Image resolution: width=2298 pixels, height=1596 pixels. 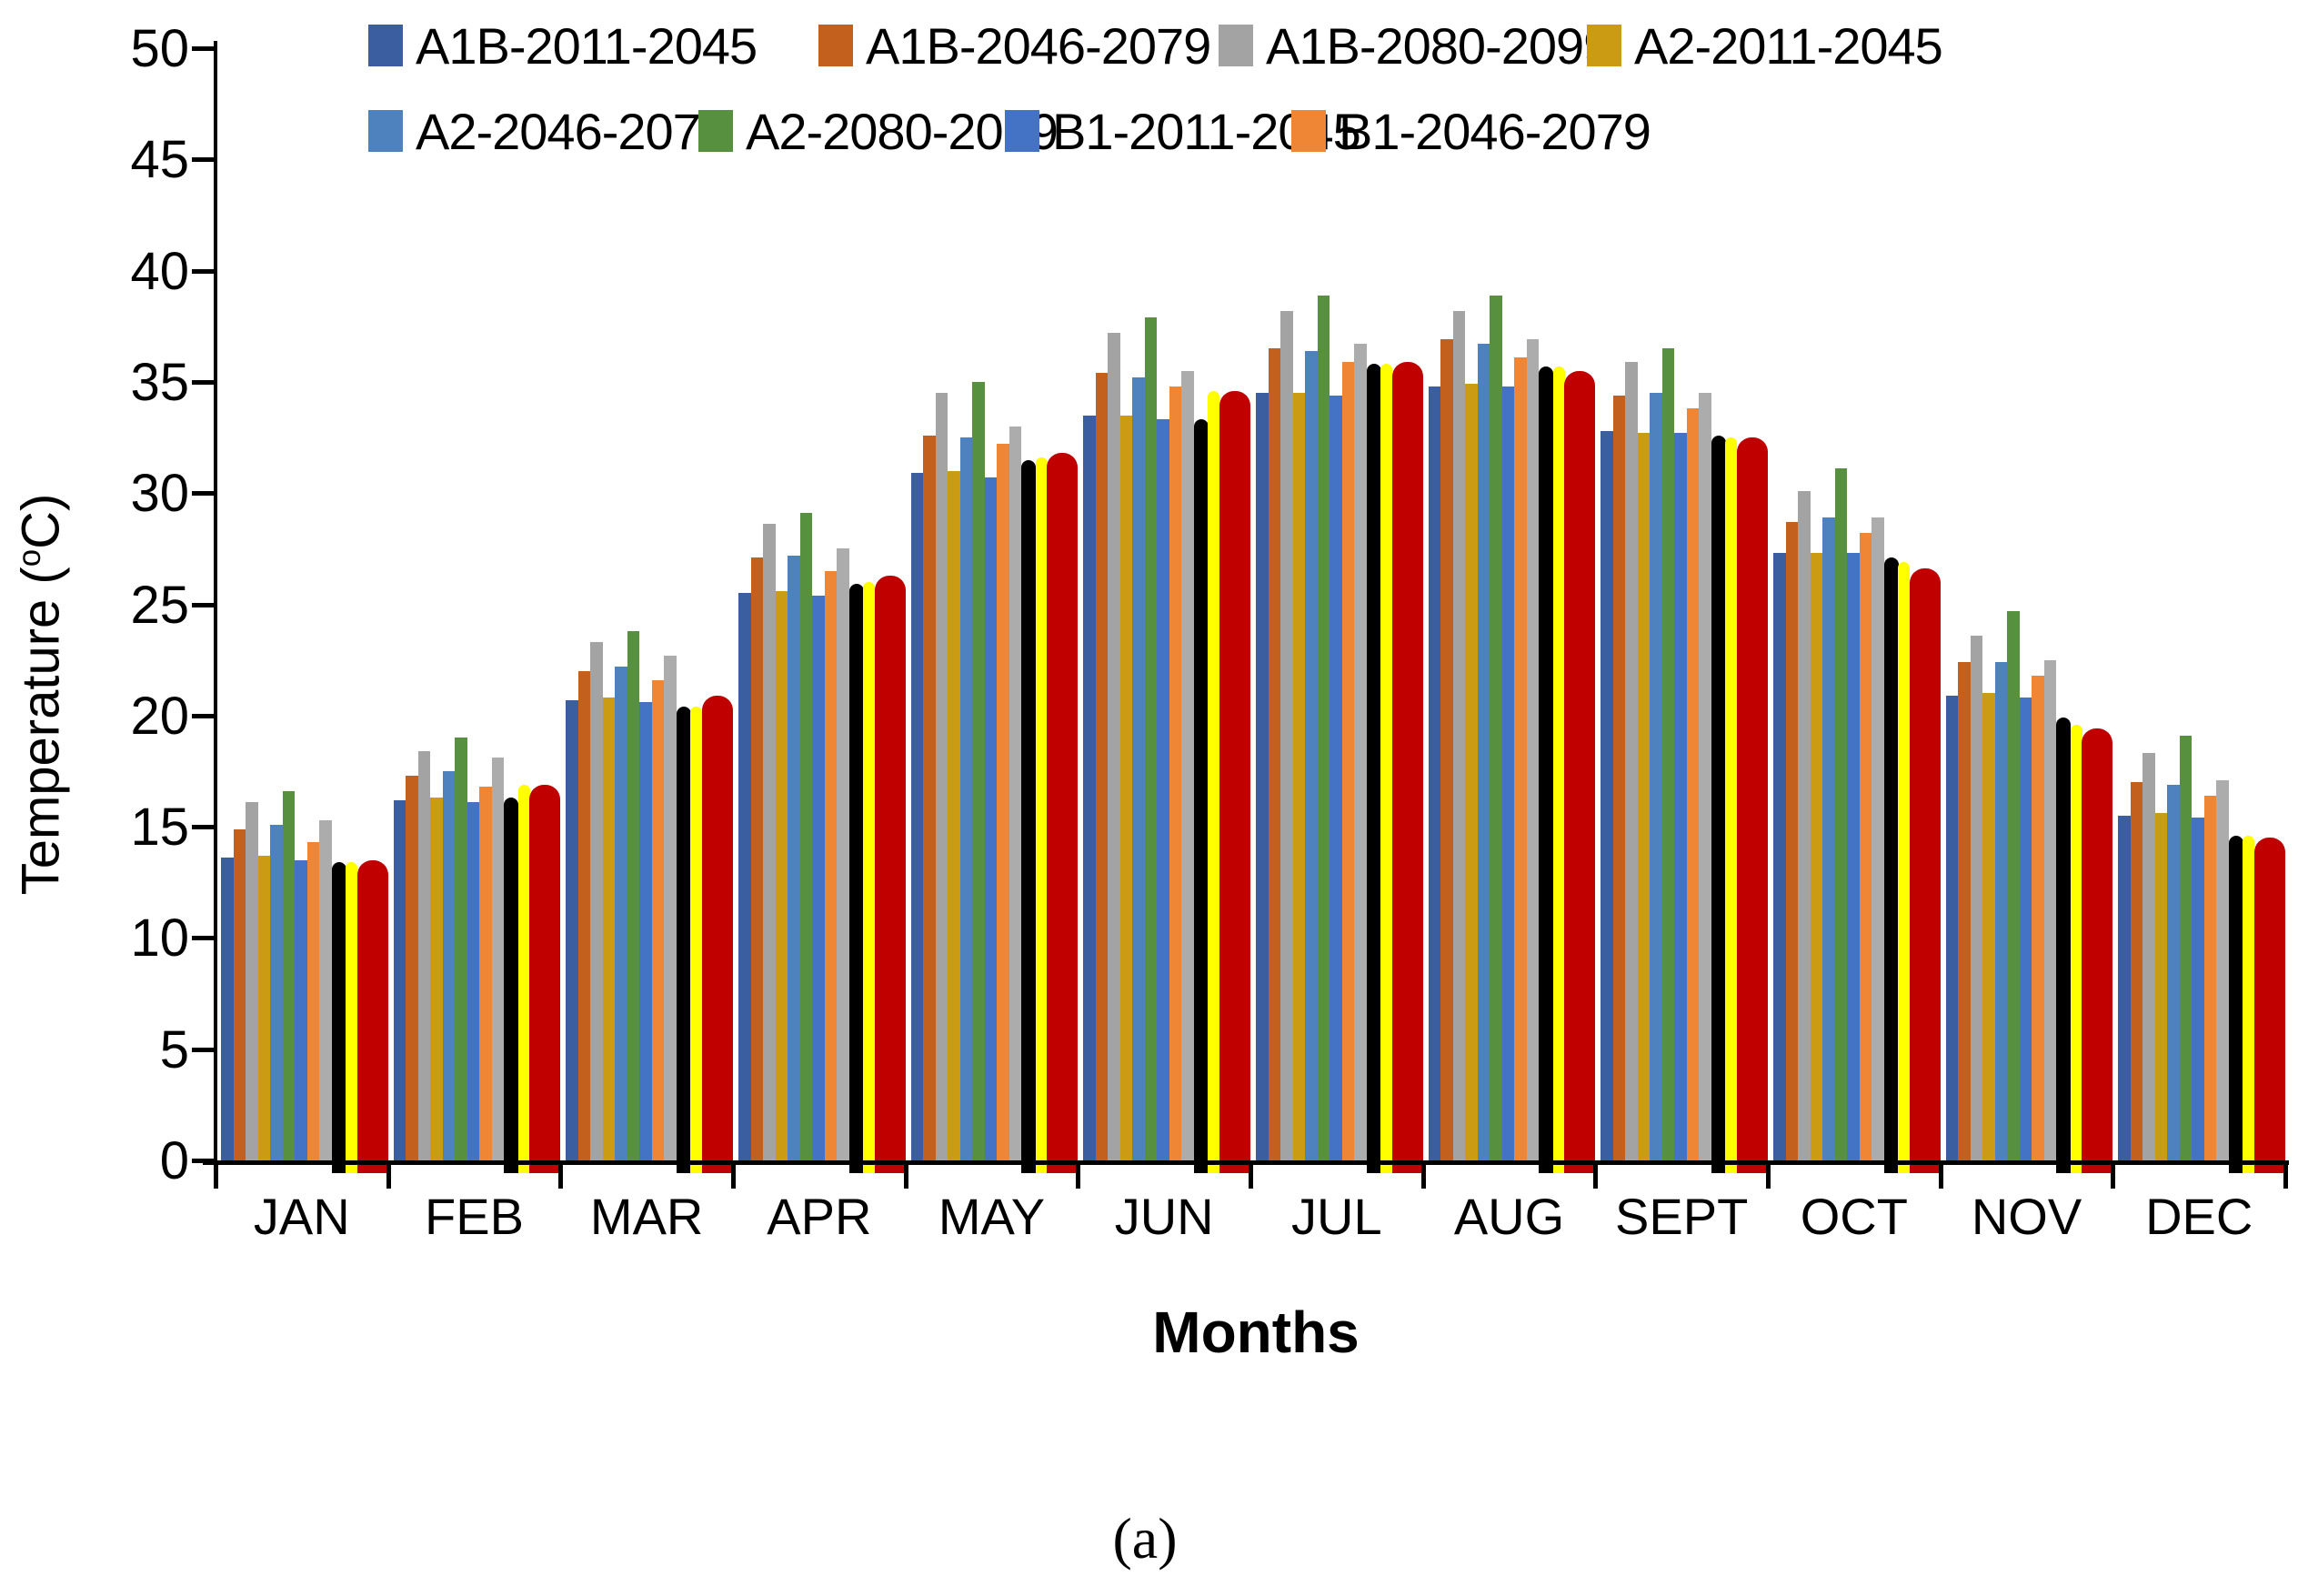 What do you see at coordinates (1089, 788) in the screenshot?
I see `bar-a1b-2011-2045-jun` at bounding box center [1089, 788].